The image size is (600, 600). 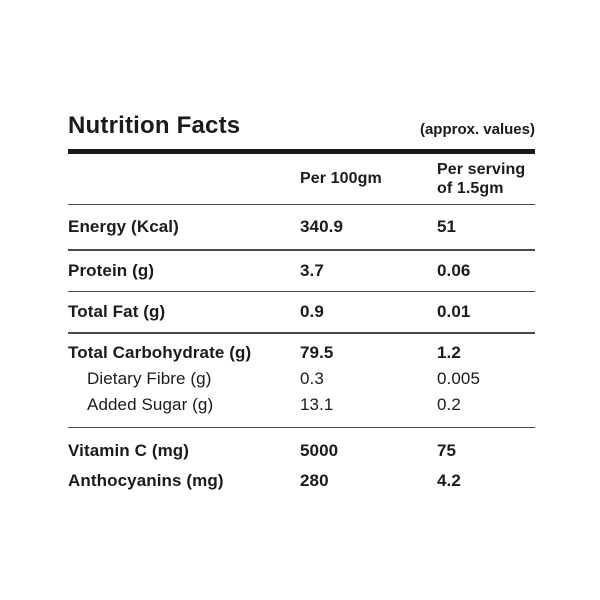 What do you see at coordinates (312, 378) in the screenshot?
I see `row-value-per-100gm: 0.3` at bounding box center [312, 378].